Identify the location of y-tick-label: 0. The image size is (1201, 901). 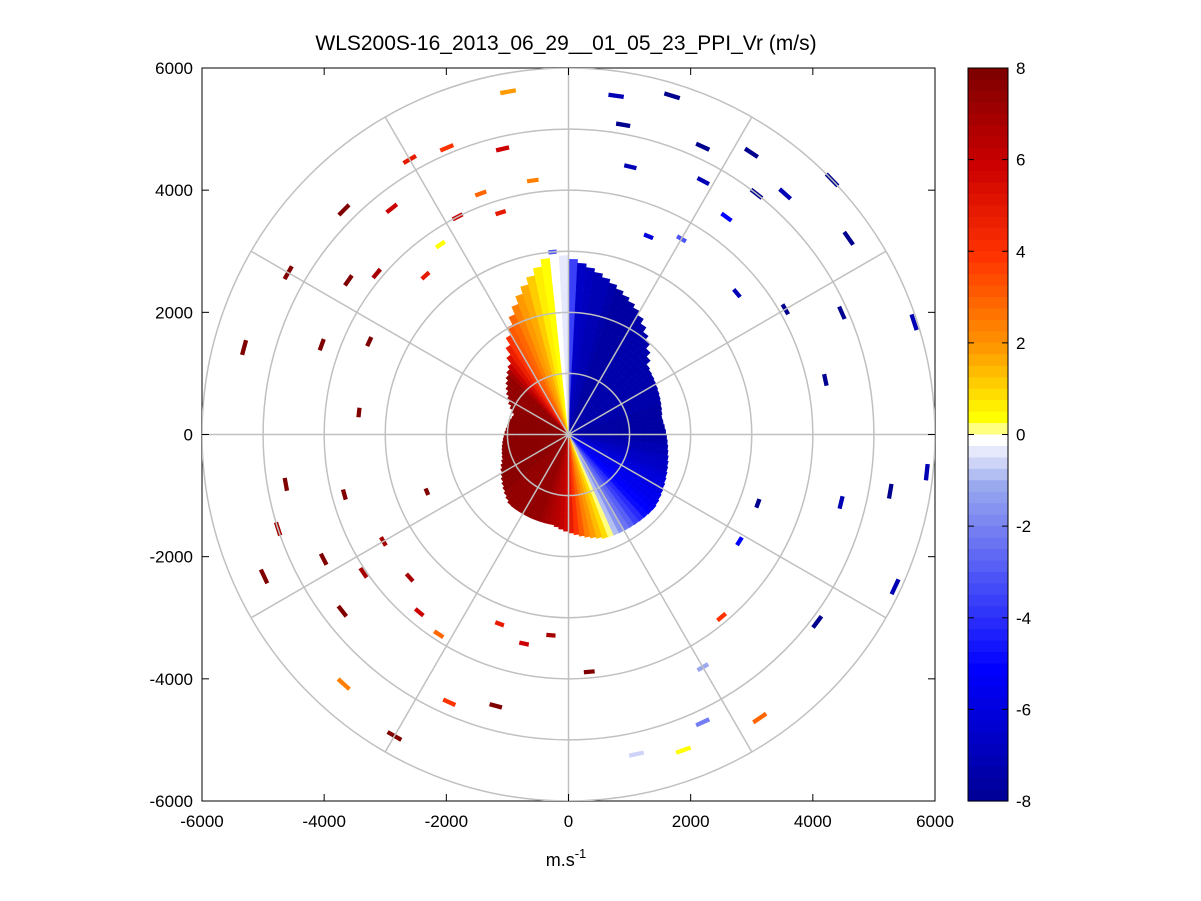
(188, 435).